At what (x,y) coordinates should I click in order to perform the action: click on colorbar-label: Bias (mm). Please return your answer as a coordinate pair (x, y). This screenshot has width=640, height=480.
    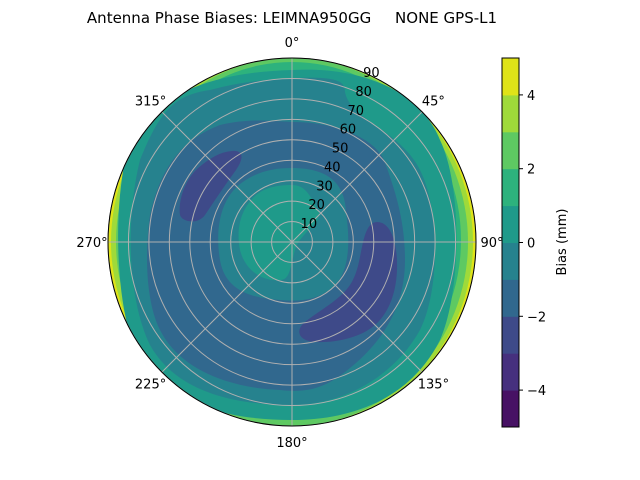
    Looking at the image, I should click on (562, 242).